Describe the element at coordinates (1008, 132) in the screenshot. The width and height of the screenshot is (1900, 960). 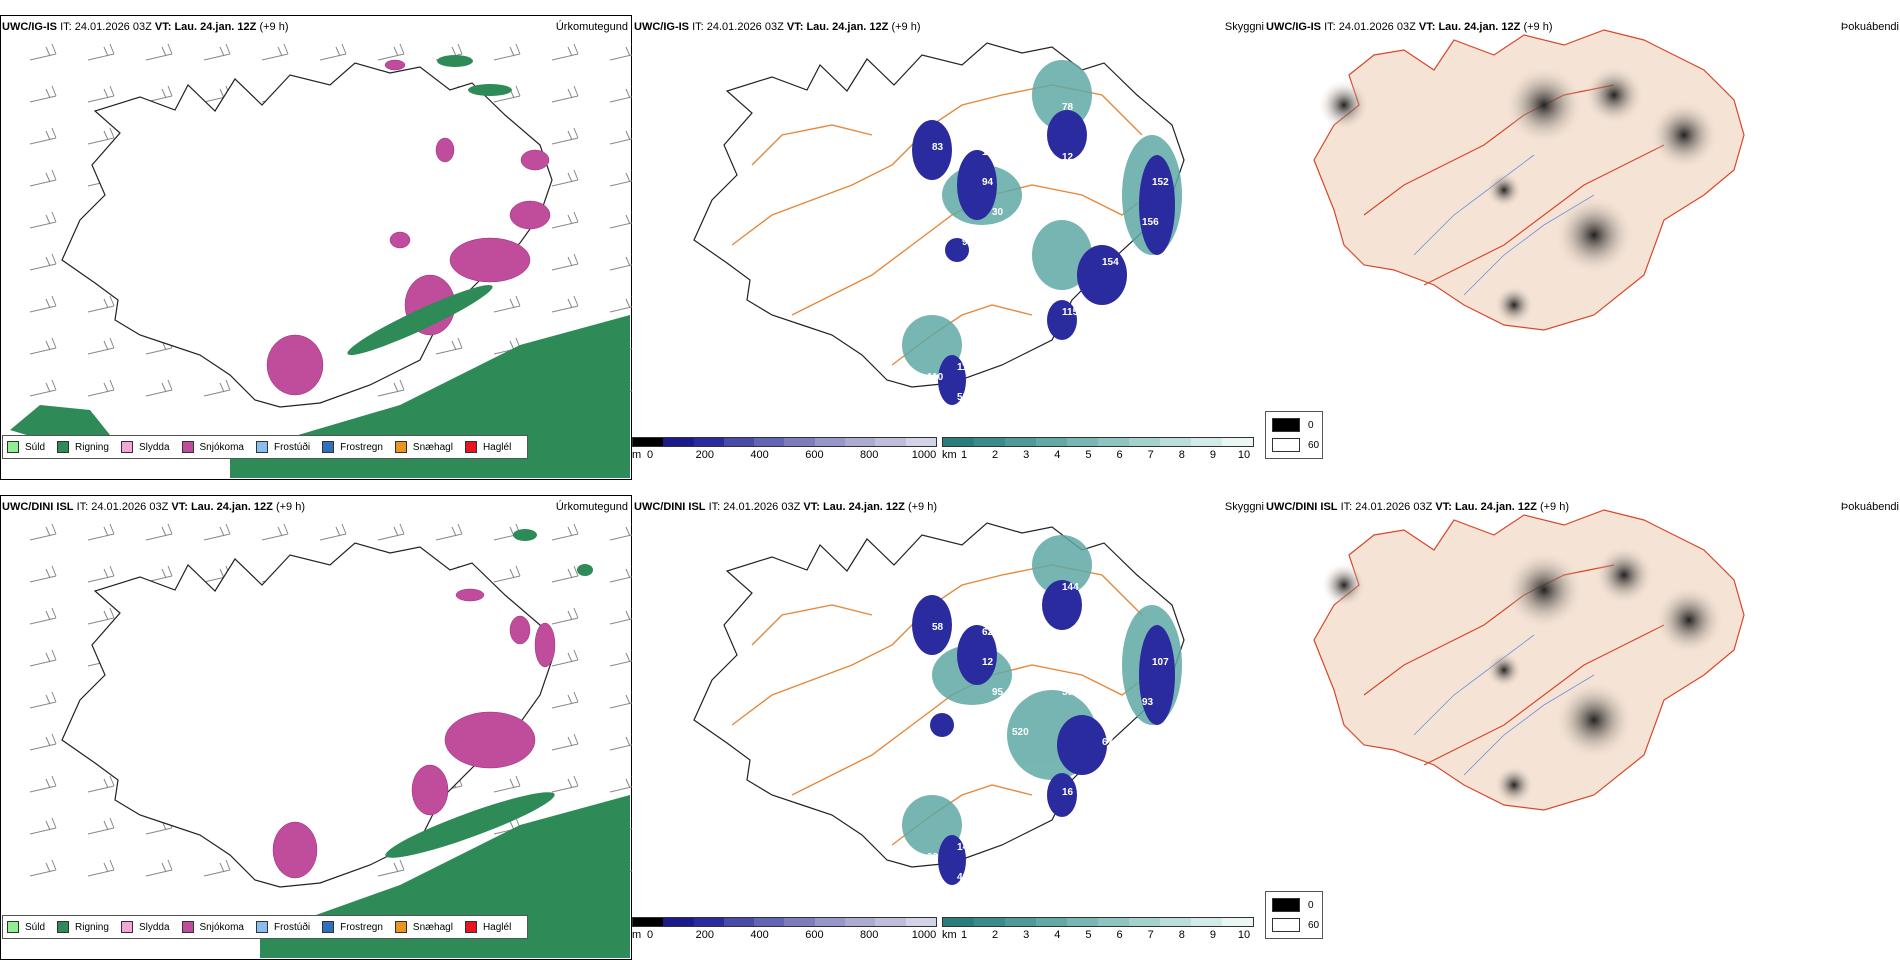
I see `cloud-base-label: 96` at that location.